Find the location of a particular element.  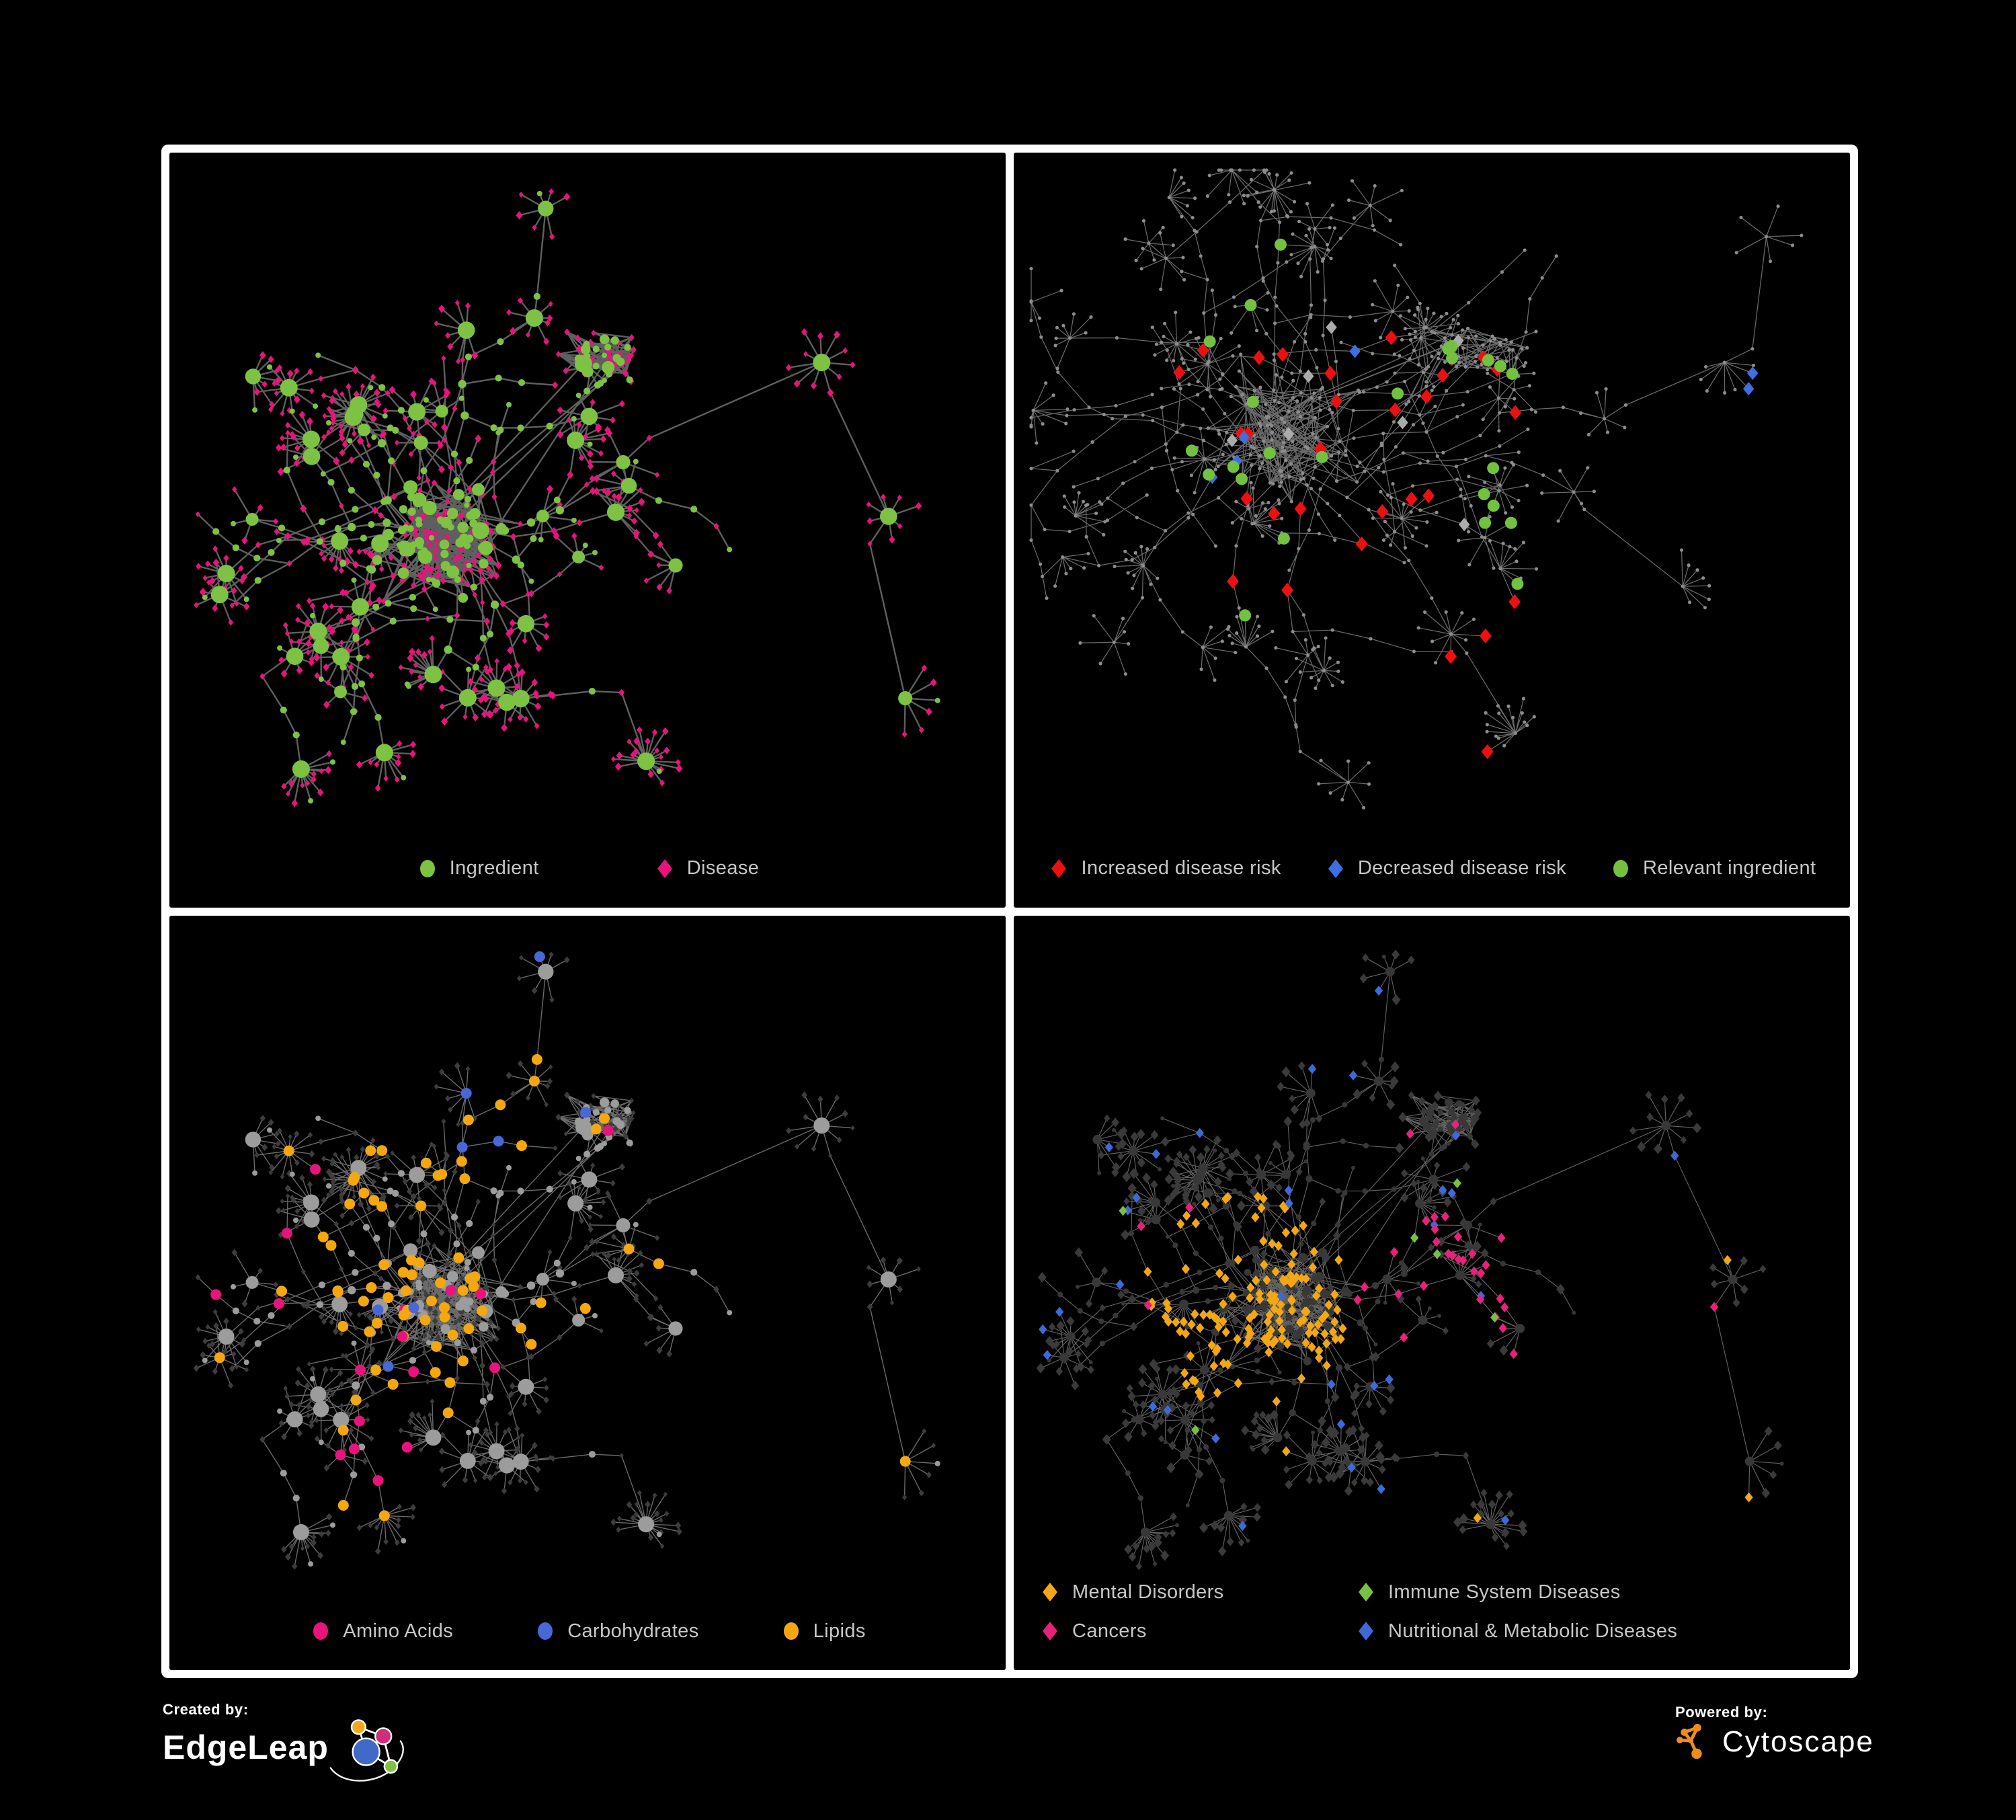

network-graph-ingredient-classes is located at coordinates (566, 1260).